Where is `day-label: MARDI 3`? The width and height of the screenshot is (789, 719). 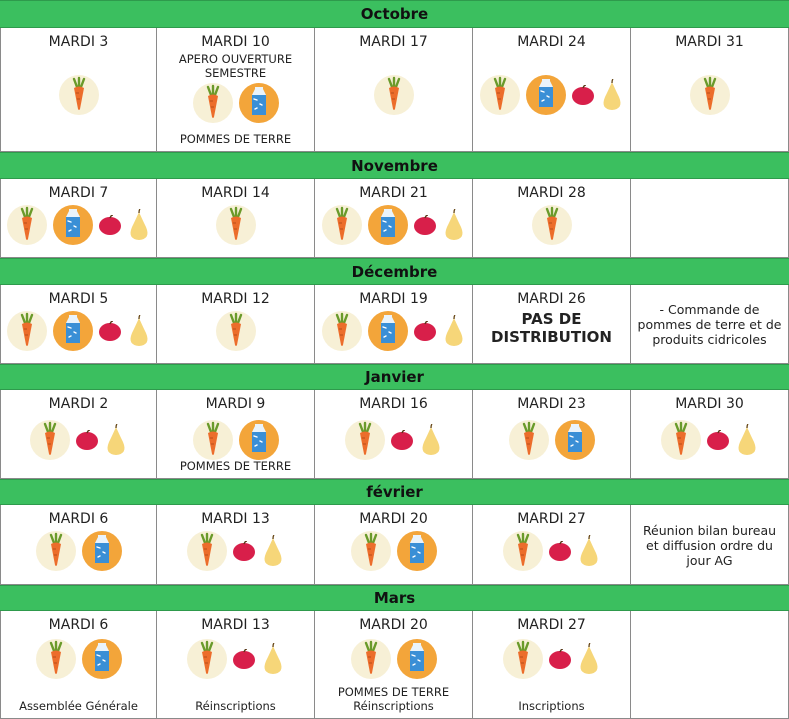
day-label: MARDI 3 is located at coordinates (78, 42).